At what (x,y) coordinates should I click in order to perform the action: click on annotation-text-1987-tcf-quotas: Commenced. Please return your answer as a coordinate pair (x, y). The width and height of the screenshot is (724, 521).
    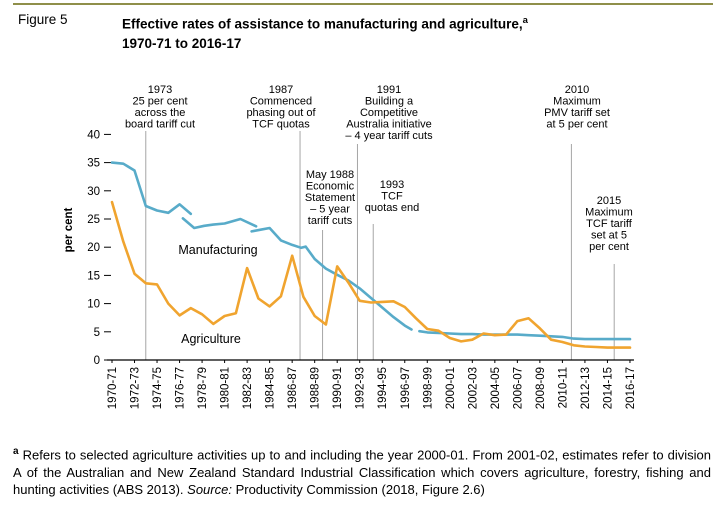
    Looking at the image, I should click on (281, 102).